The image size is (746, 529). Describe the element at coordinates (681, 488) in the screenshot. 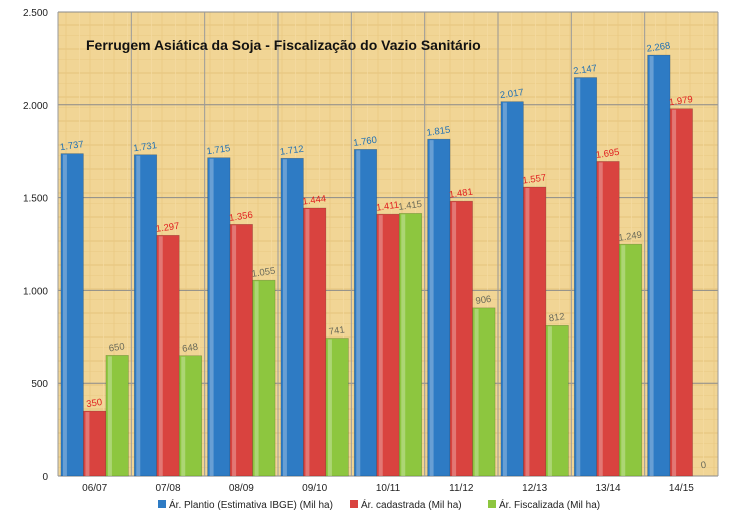

I see `x-tick-label: 14/15` at that location.